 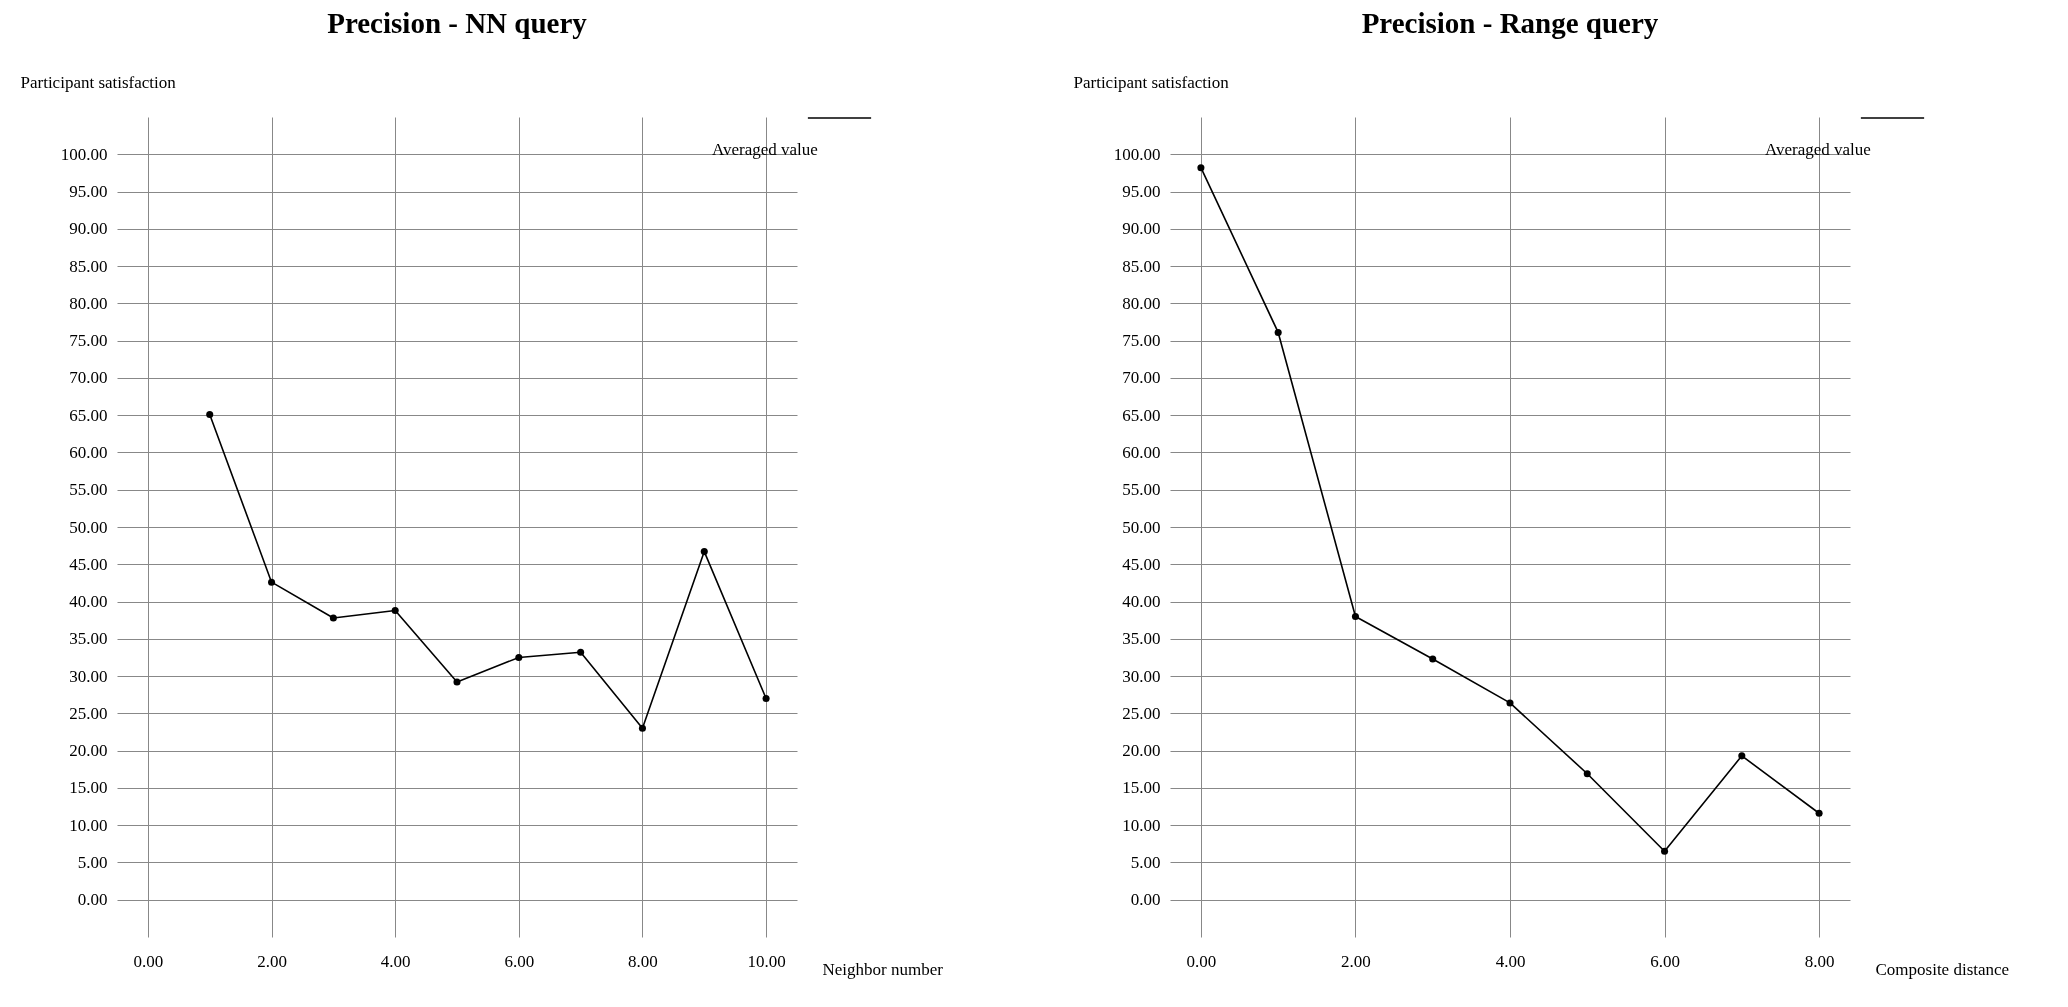 I want to click on x-tick-label: 10.00, so click(x=766, y=961).